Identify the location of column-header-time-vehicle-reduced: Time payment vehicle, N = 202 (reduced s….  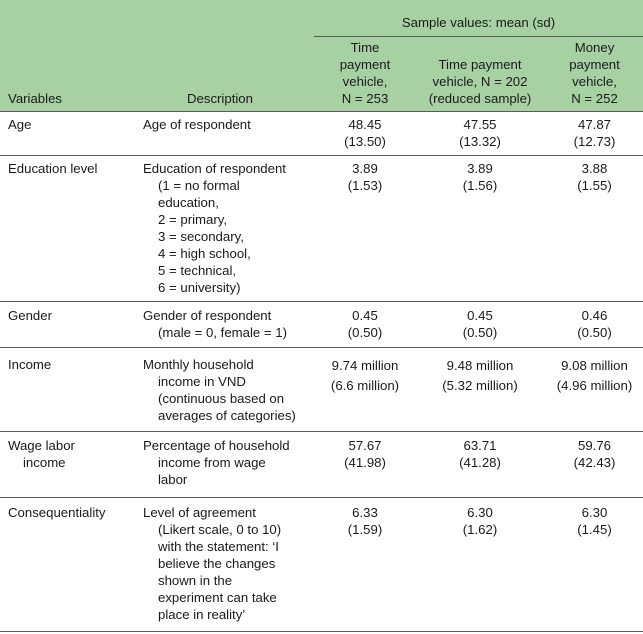
(480, 81).